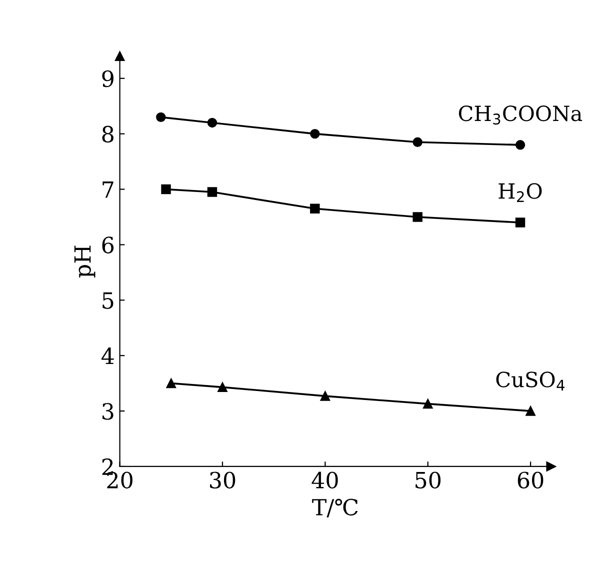 The height and width of the screenshot is (562, 599). I want to click on y-tick-label: 6, so click(108, 245).